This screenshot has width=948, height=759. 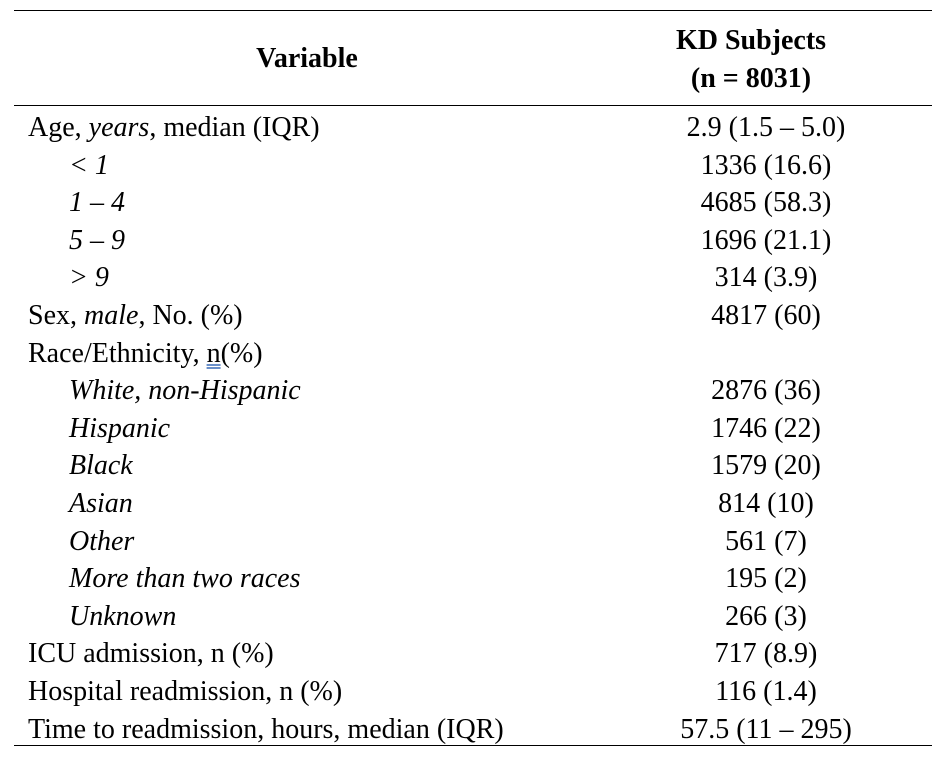 I want to click on row-label: Black, so click(x=101, y=466).